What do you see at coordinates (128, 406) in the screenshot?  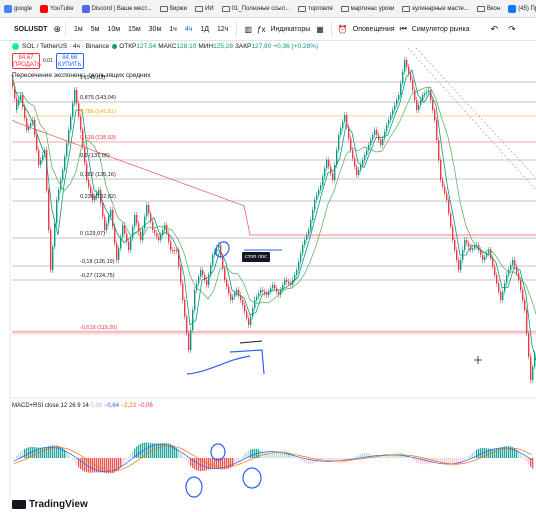 I see `macd-value-3: −2,23` at bounding box center [128, 406].